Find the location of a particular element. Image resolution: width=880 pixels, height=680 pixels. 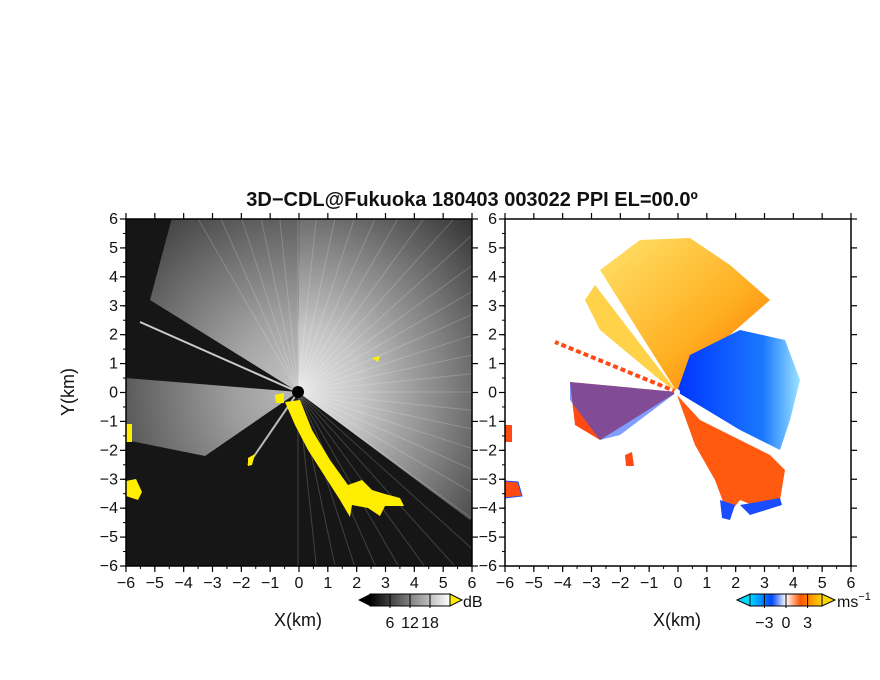

cb-vel-high-arrow is located at coordinates (829, 600).